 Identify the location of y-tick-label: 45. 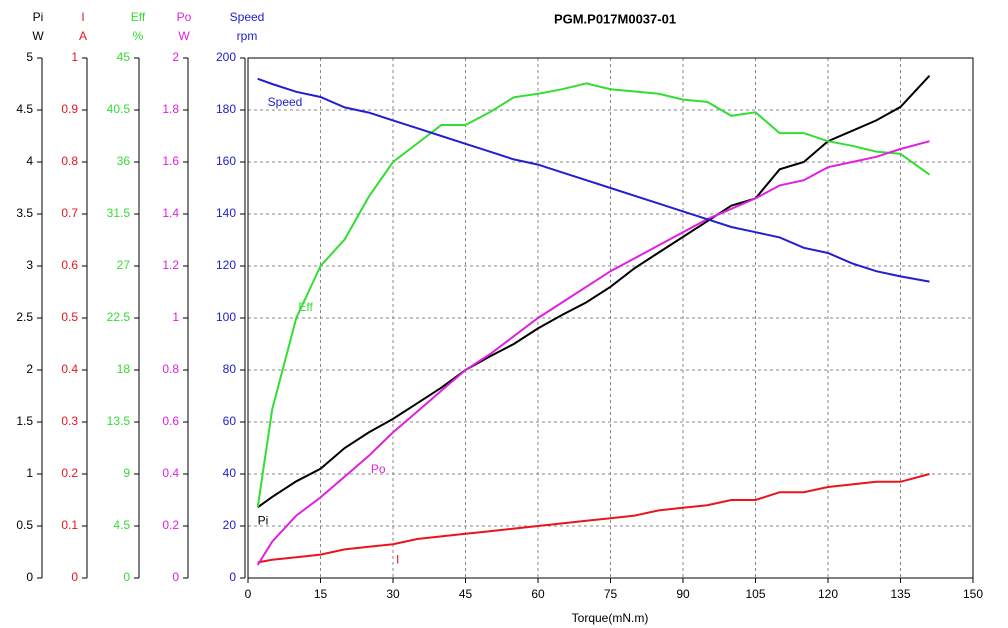
(124, 57).